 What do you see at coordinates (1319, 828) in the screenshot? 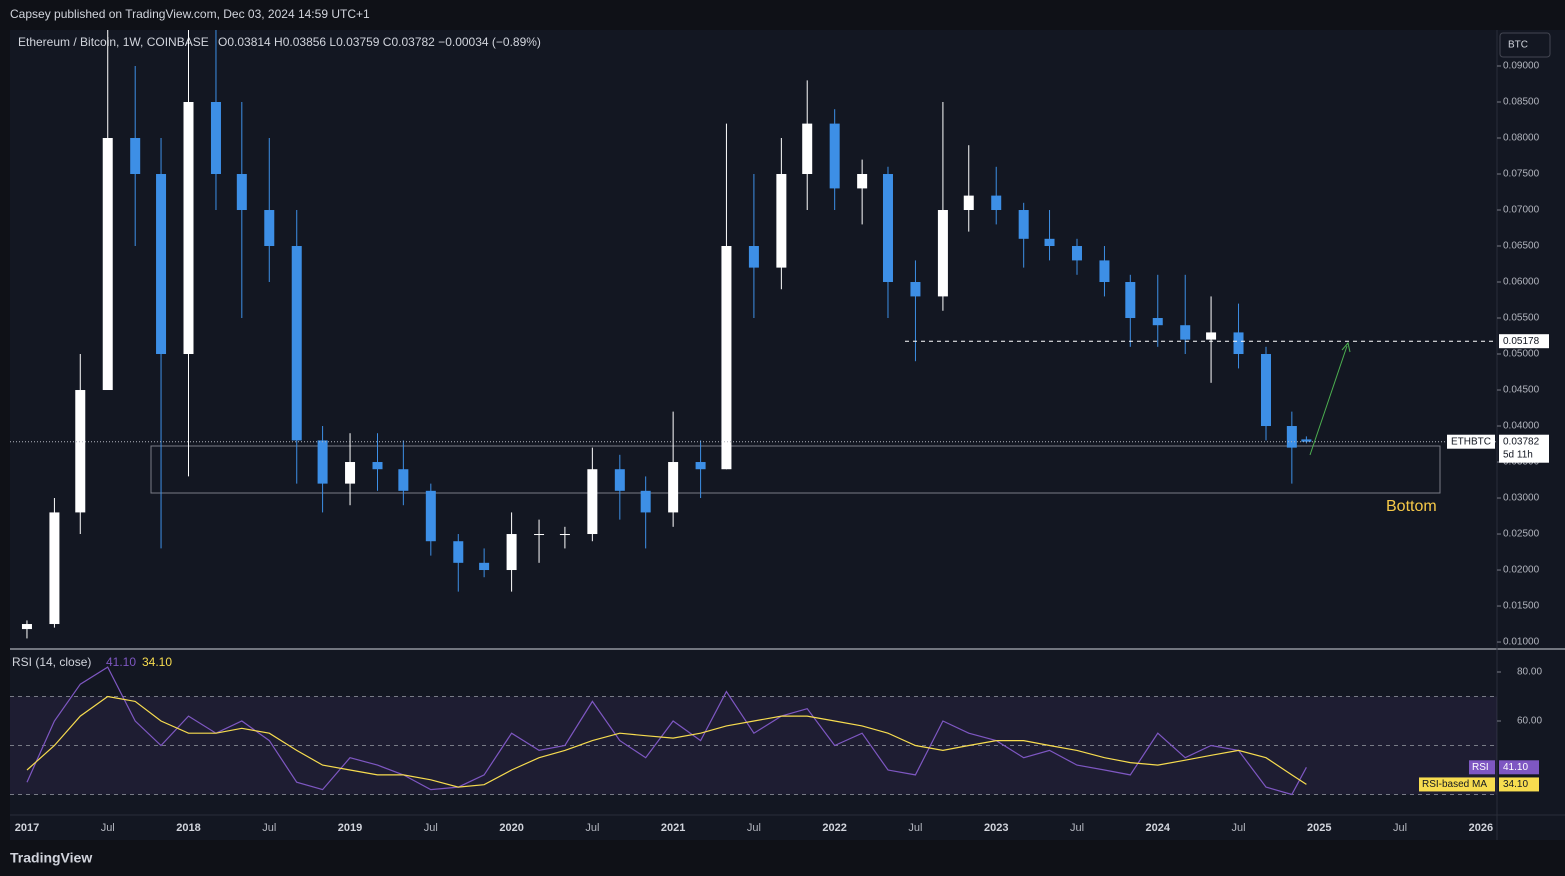
I see `x-tick-label: 2025` at bounding box center [1319, 828].